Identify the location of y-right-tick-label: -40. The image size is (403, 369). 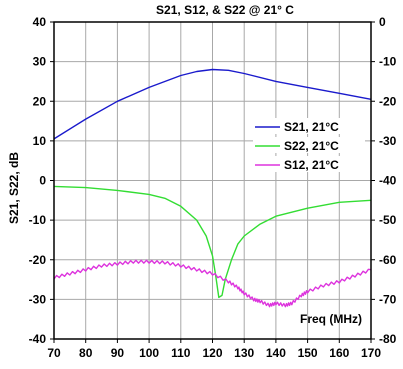
(388, 181).